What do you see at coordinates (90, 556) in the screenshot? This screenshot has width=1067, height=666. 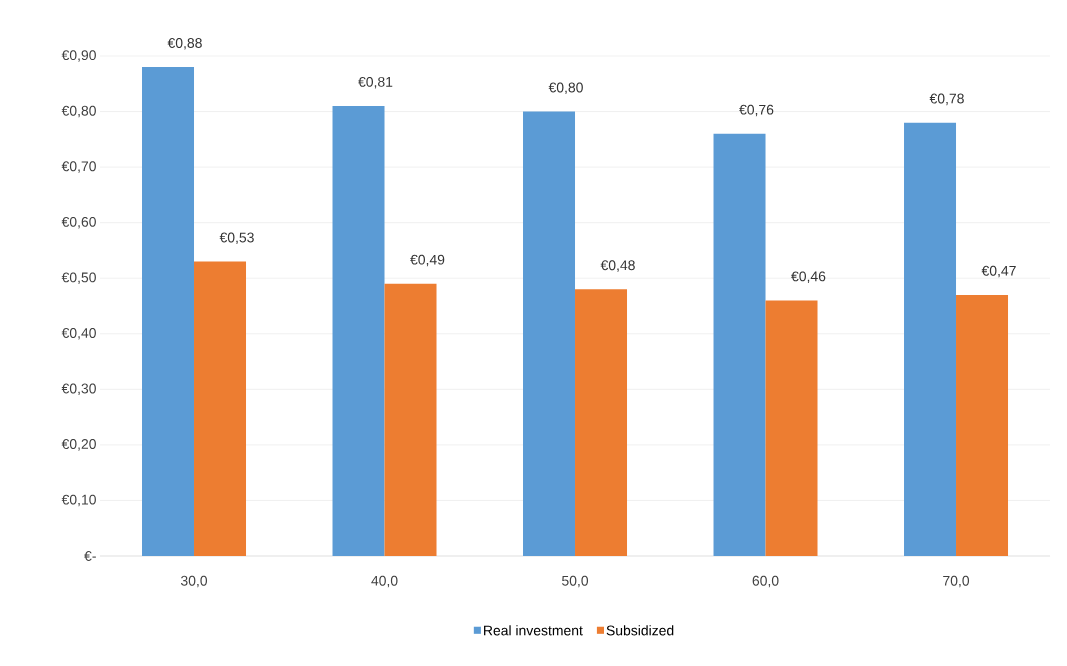 I see `y-tick-label: €-` at bounding box center [90, 556].